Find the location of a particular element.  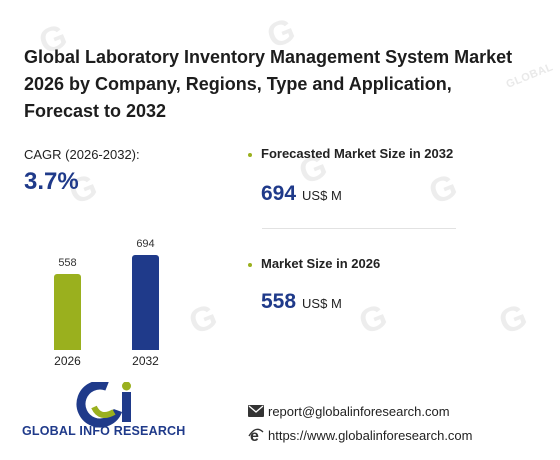

bar-category-label: 2026 is located at coordinates (67, 361).